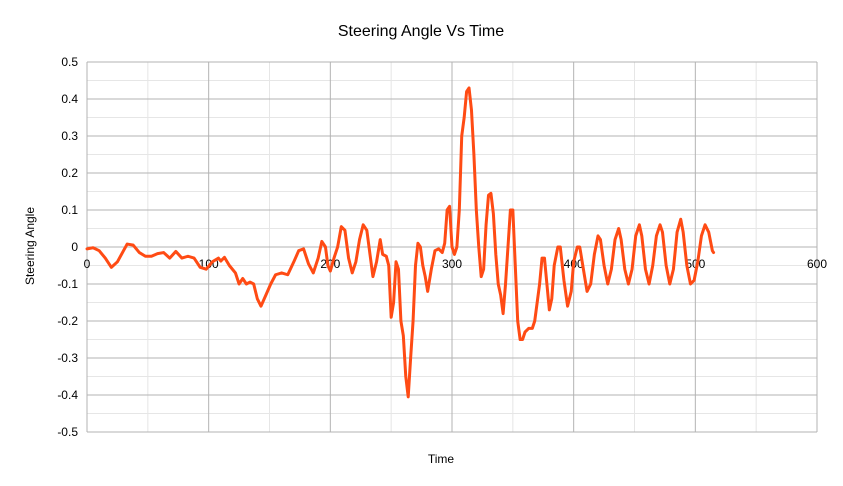 The image size is (843, 486). Describe the element at coordinates (30, 246) in the screenshot. I see `y-axis-label: Steering Angle` at that location.